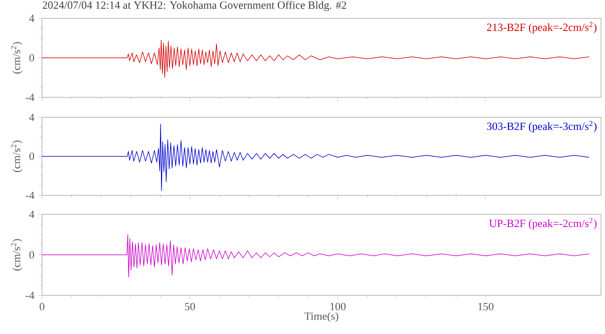 The width and height of the screenshot is (605, 334). I want to click on text: 213-B2F (peak=-2cm/s$^{2}$), so click(542, 28).